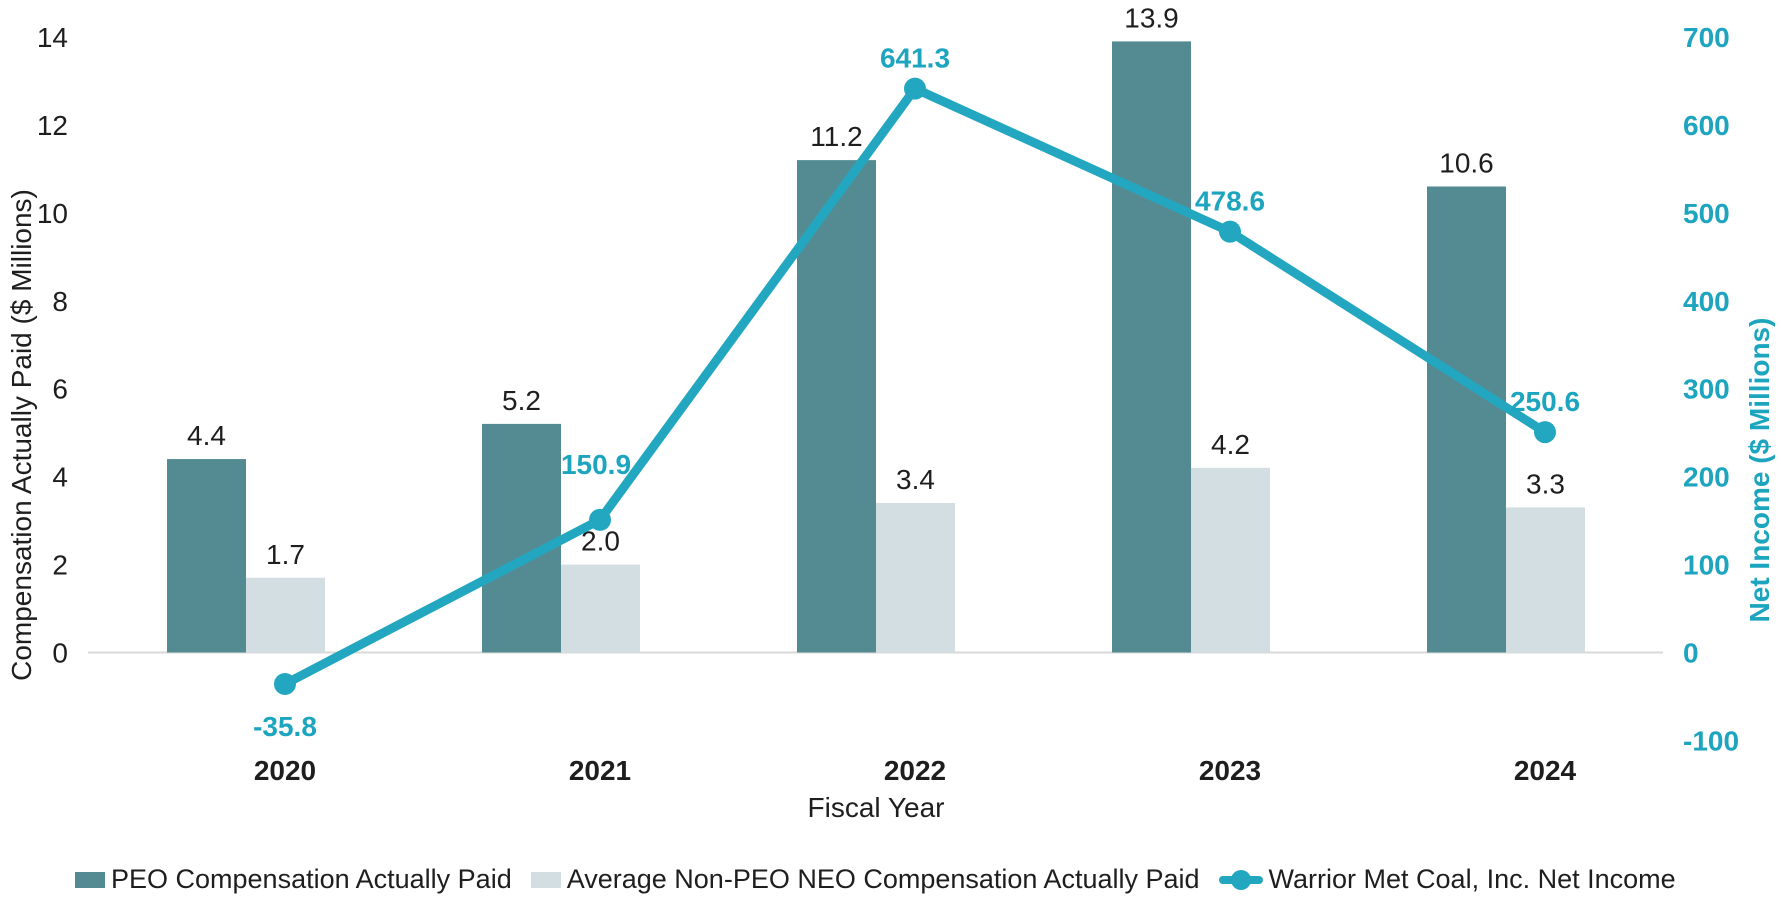 The width and height of the screenshot is (1781, 901). Describe the element at coordinates (545, 879) in the screenshot. I see `neo-swatch-icon` at that location.